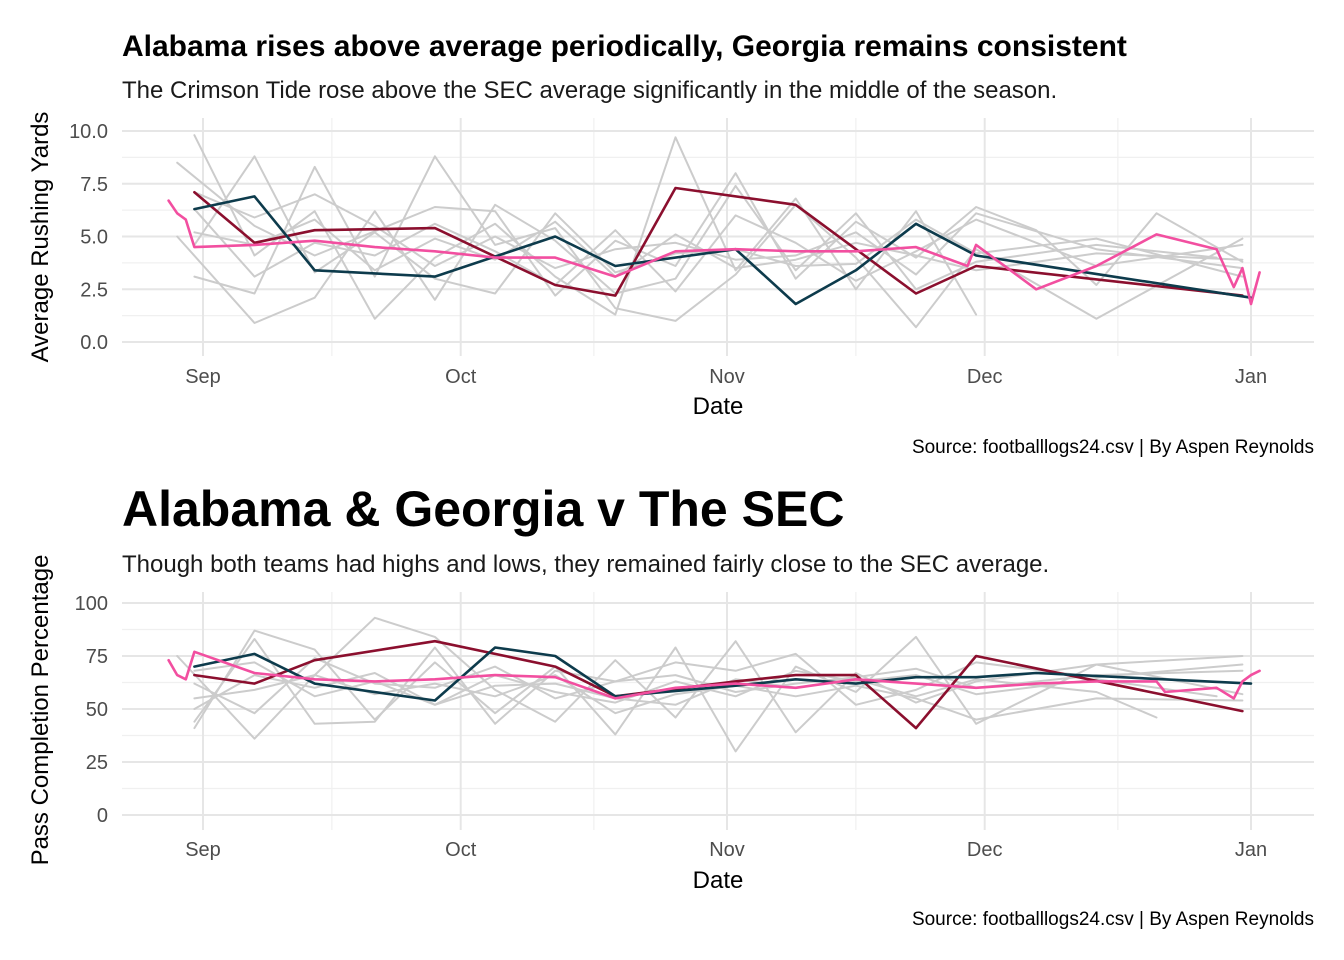 Image resolution: width=1344 pixels, height=960 pixels. What do you see at coordinates (94, 238) in the screenshot?
I see `y-tick-label: 5.0` at bounding box center [94, 238].